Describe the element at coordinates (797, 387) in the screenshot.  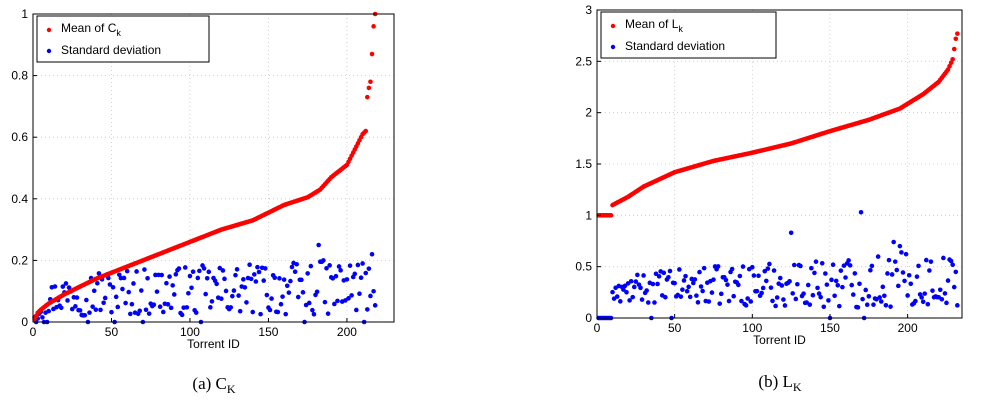
I see `caption-sub: K` at that location.